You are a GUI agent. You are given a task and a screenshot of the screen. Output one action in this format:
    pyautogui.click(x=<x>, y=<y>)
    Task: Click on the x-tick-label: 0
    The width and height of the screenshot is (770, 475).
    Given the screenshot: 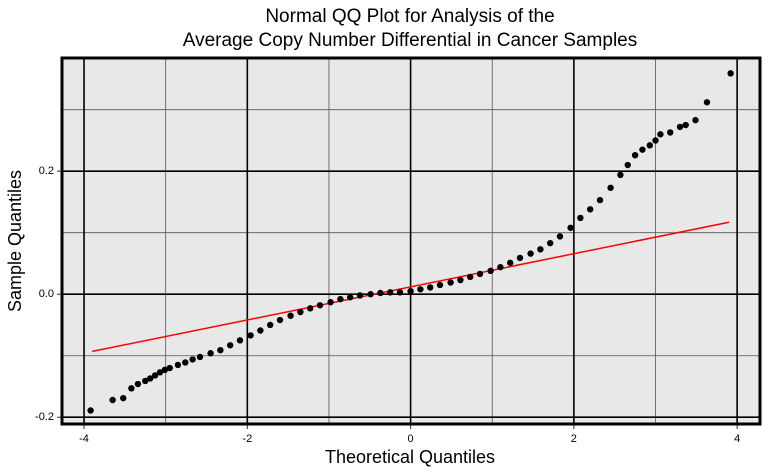 What is the action you would take?
    pyautogui.click(x=411, y=439)
    